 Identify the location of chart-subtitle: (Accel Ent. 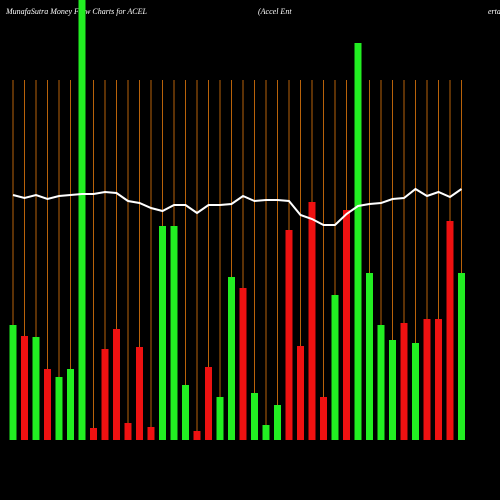
(275, 11).